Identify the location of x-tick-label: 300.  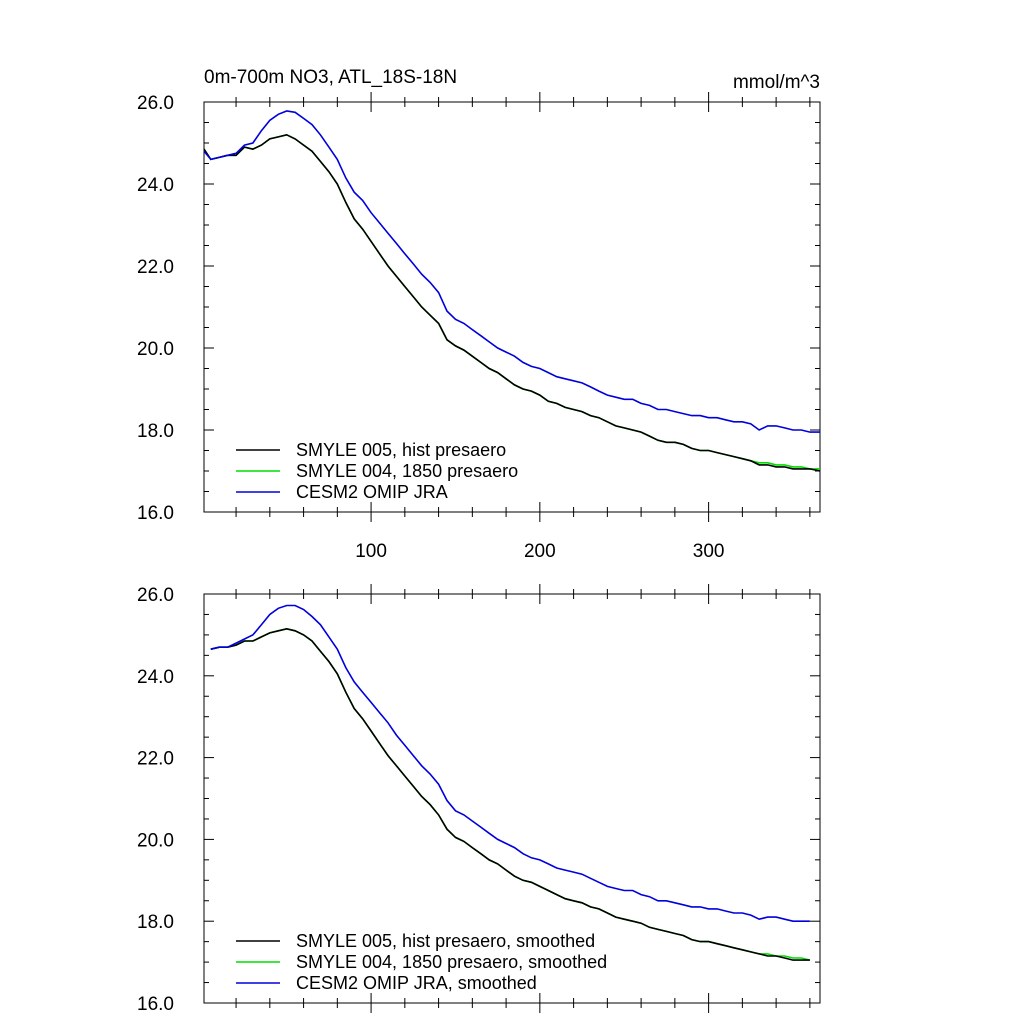
(709, 551).